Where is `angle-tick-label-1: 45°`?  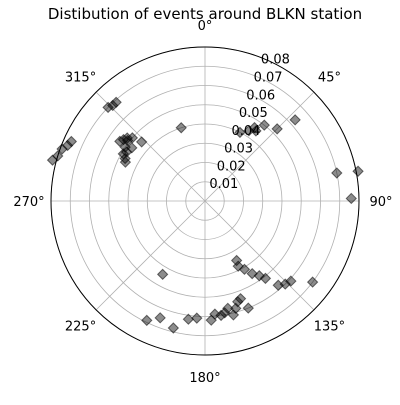 angle-tick-label-1: 45° is located at coordinates (329, 78).